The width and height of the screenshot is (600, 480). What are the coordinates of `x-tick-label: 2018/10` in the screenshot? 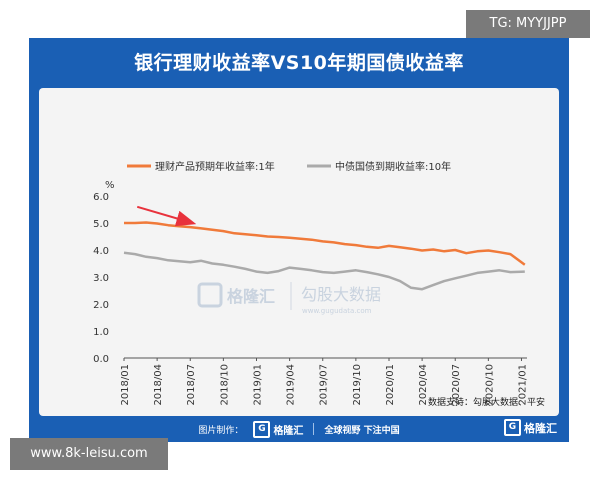 It's located at (224, 385).